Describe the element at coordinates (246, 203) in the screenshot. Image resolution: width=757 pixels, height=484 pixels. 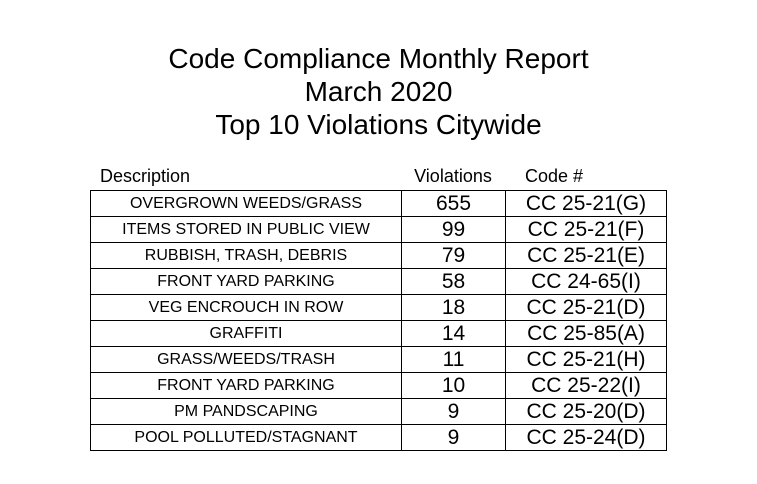
I see `cell-description: OVERGROWN WEEDS/GRASS` at that location.